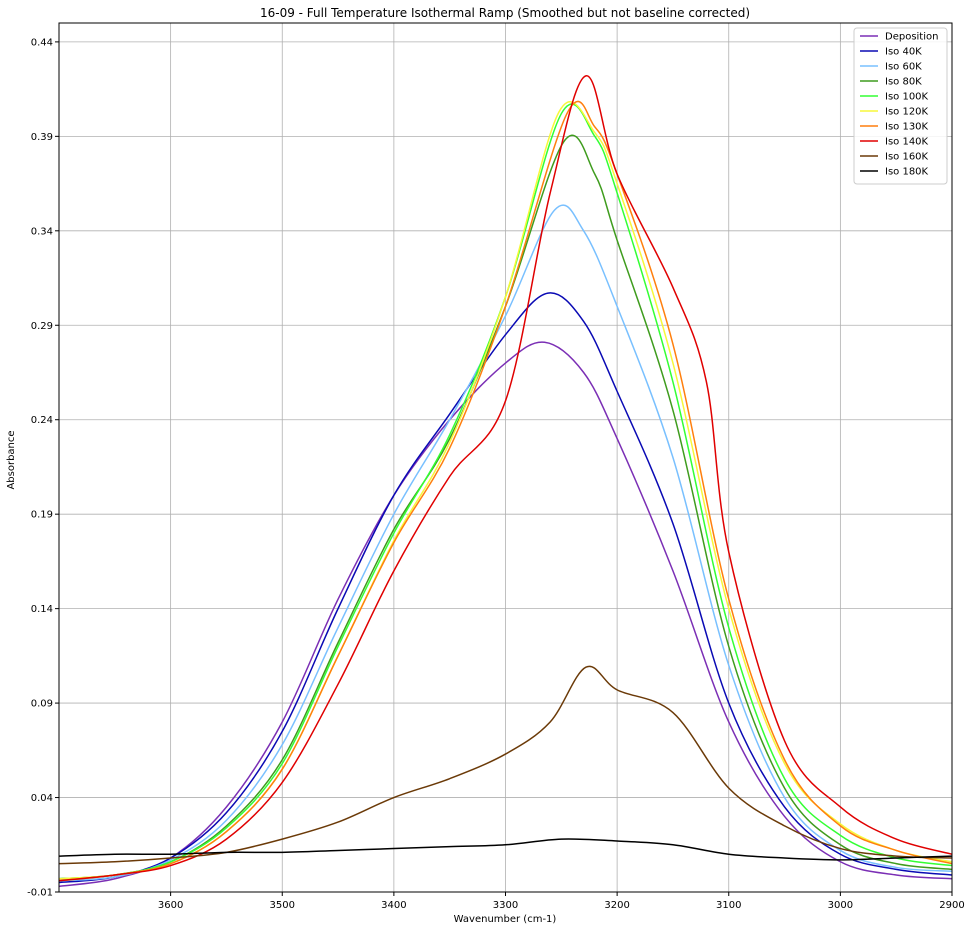 The width and height of the screenshot is (971, 931). What do you see at coordinates (907, 112) in the screenshot?
I see `legend-label: Iso 120K` at bounding box center [907, 112].